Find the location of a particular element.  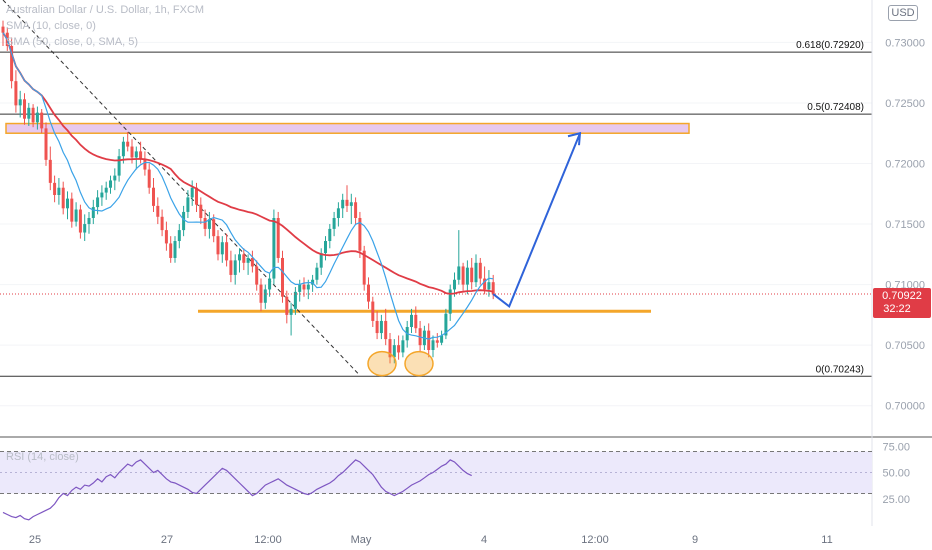

time-axis: 25 27 12:00 May 4 12:00 9 11 is located at coordinates (431, 540).